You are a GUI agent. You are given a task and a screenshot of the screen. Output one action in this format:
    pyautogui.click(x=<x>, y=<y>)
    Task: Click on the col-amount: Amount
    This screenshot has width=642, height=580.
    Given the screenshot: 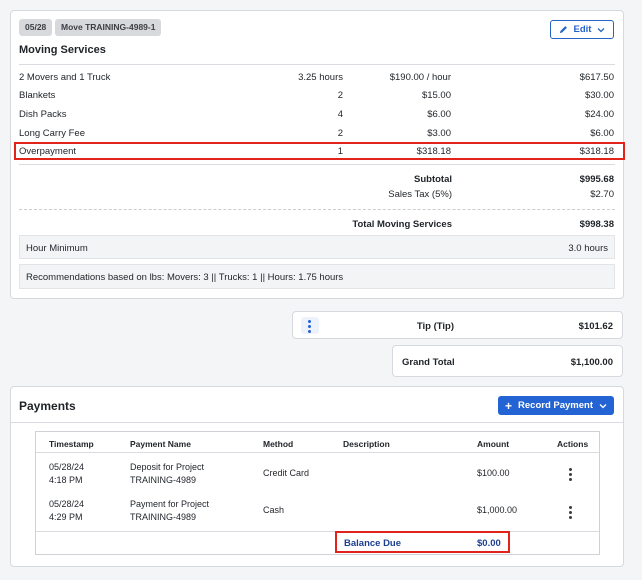 What is the action you would take?
    pyautogui.click(x=493, y=444)
    